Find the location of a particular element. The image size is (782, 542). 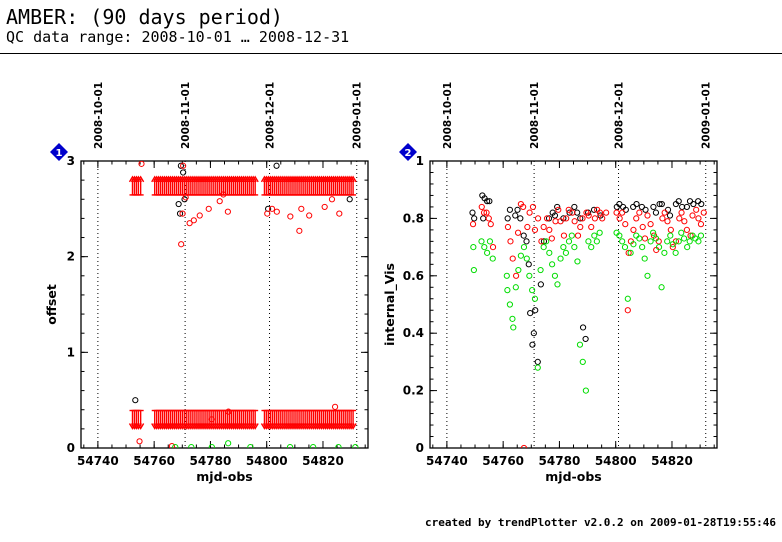

x-tick-label: 54800 is located at coordinates (616, 461).